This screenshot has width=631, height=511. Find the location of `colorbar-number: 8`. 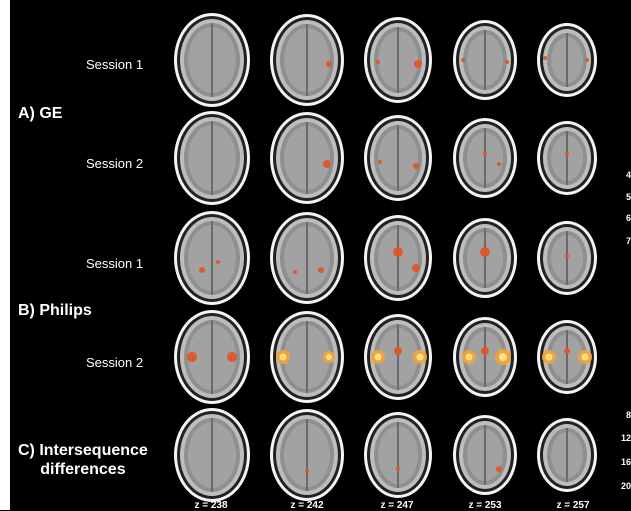

colorbar-number: 8 is located at coordinates (628, 415).